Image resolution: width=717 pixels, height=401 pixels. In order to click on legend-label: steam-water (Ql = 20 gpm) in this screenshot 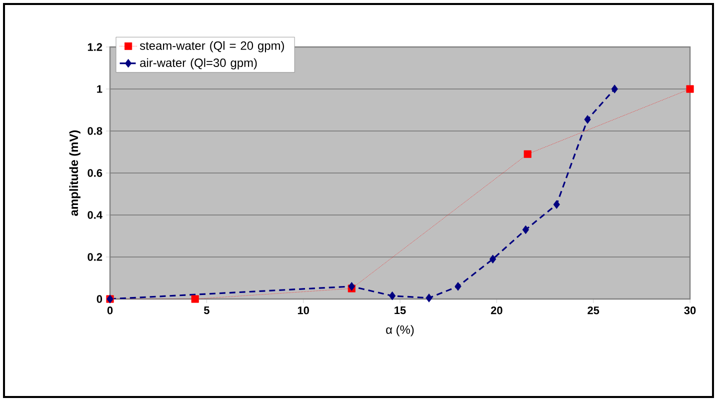, I will do `click(212, 46)`.